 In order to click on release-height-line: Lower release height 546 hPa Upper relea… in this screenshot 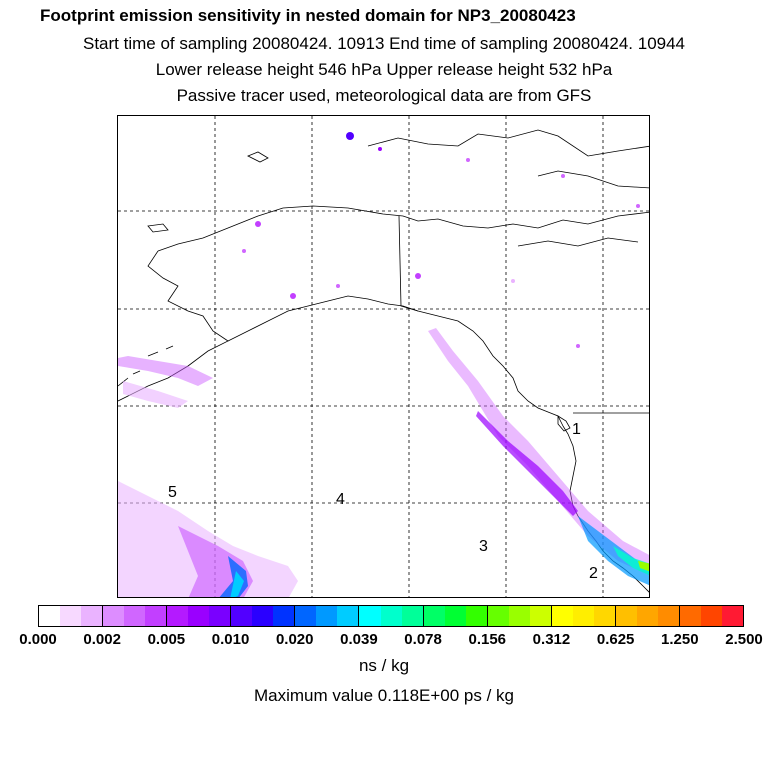, I will do `click(384, 69)`.